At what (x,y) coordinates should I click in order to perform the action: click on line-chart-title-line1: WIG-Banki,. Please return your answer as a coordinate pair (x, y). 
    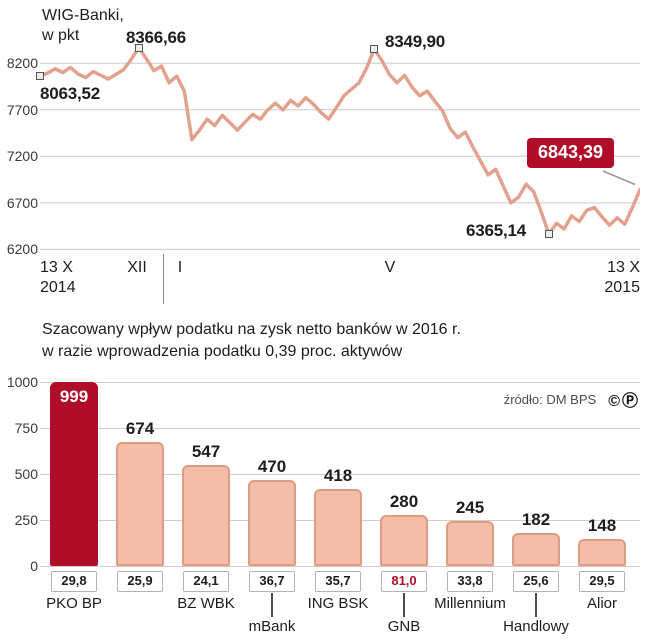
    Looking at the image, I should click on (83, 15).